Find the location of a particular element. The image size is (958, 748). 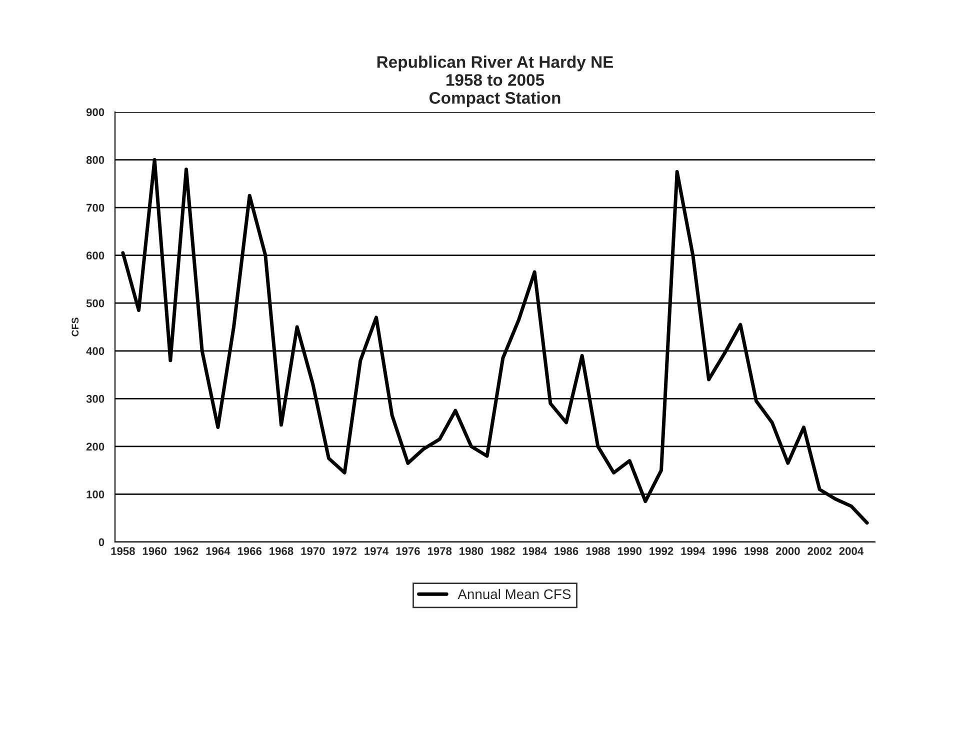

x-tick-label: 1994 is located at coordinates (693, 551).